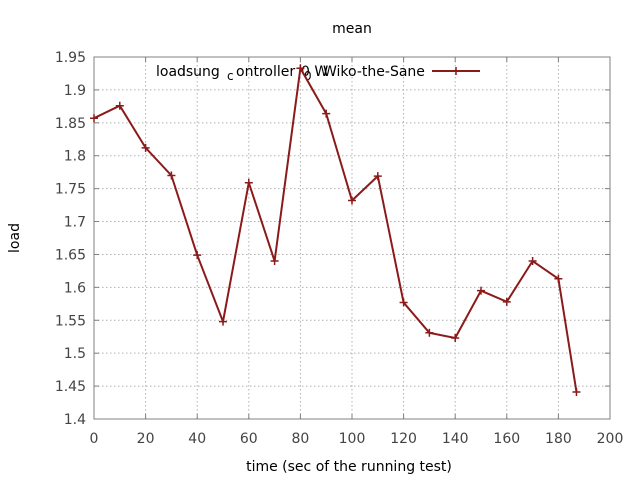 The height and width of the screenshot is (480, 640). What do you see at coordinates (352, 439) in the screenshot?
I see `x-tick-label: 100` at bounding box center [352, 439].